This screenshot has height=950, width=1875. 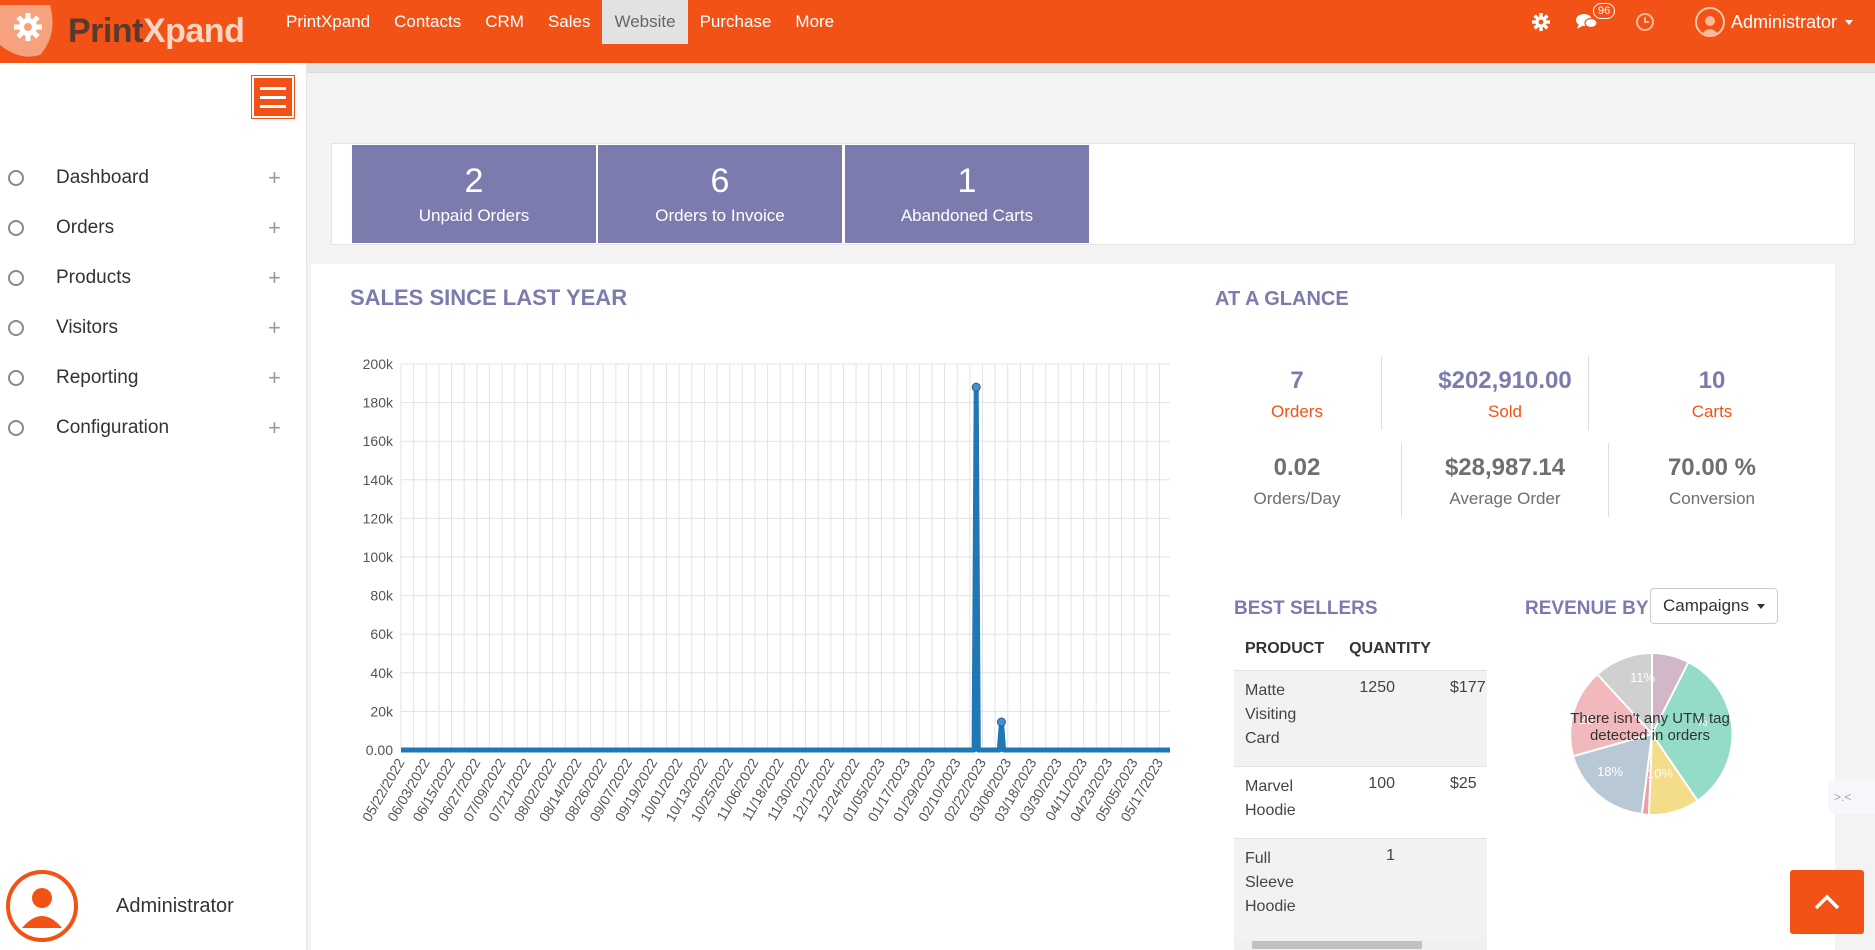 What do you see at coordinates (1645, 22) in the screenshot?
I see `activity-clock-icon` at bounding box center [1645, 22].